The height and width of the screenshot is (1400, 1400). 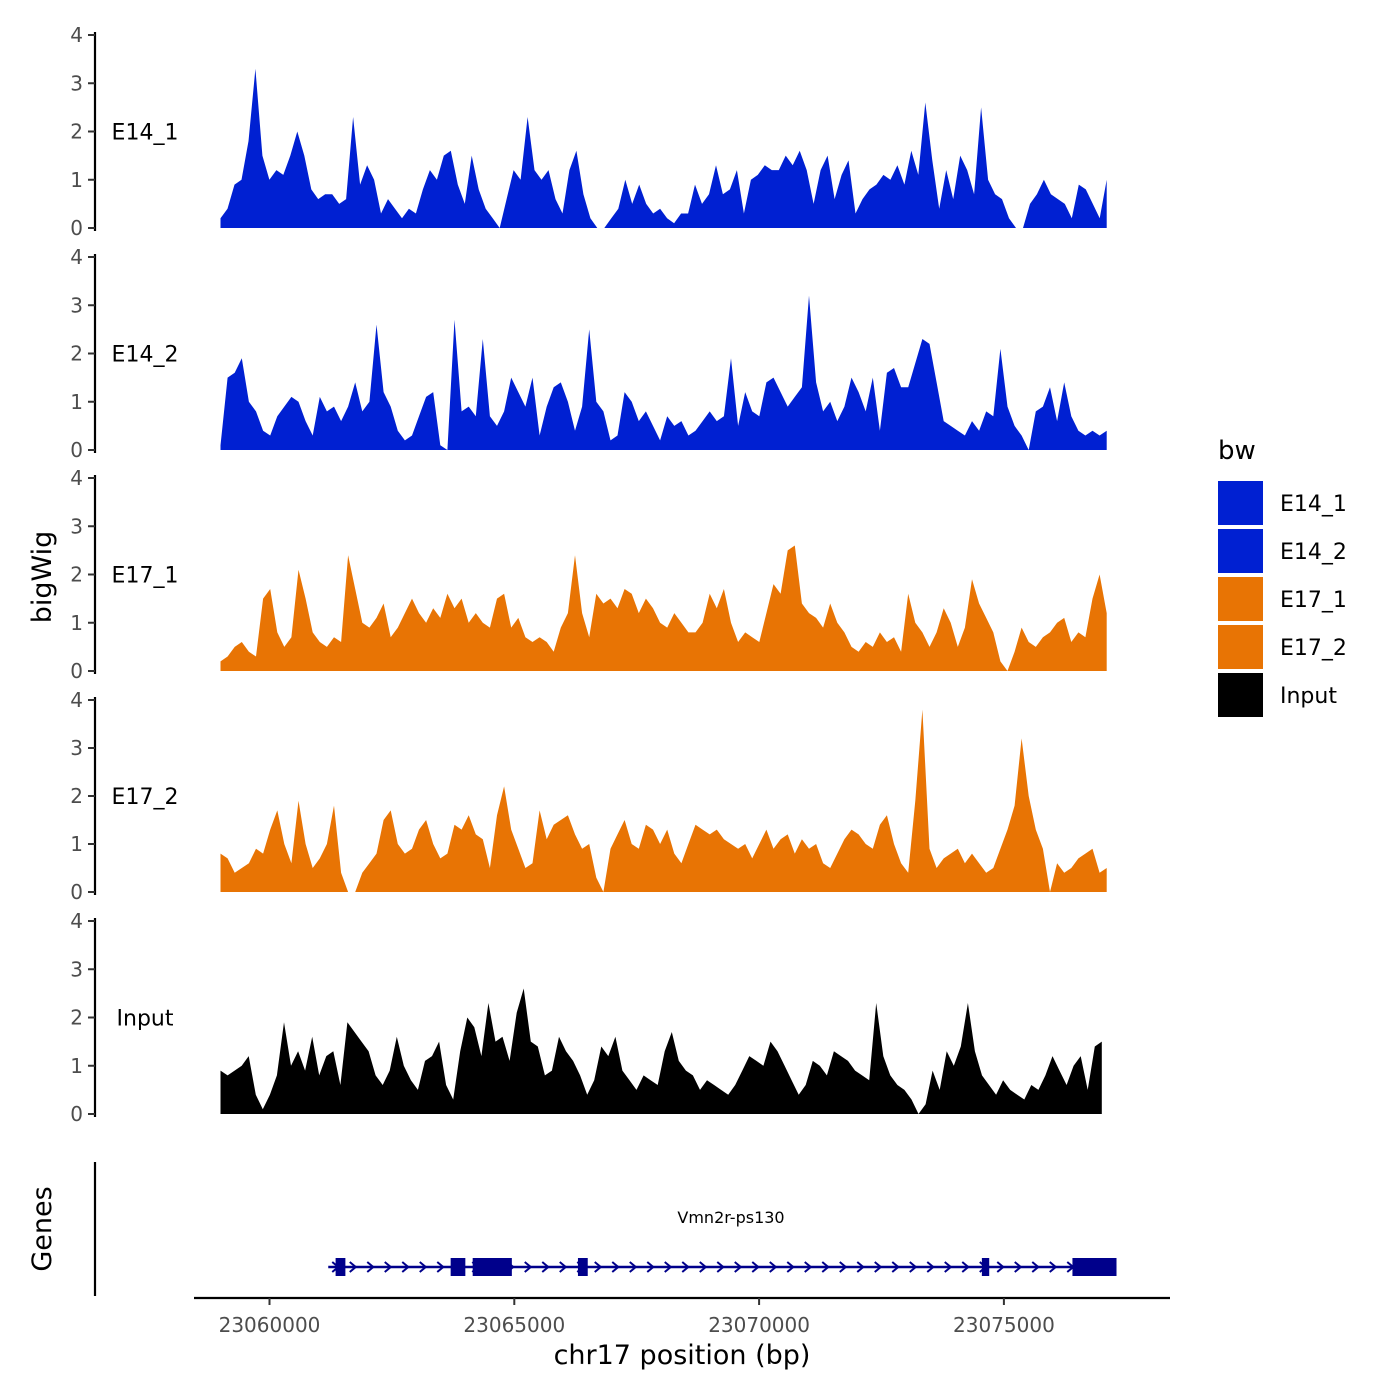 What do you see at coordinates (42, 577) in the screenshot?
I see `y-axis-title: bigWig` at bounding box center [42, 577].